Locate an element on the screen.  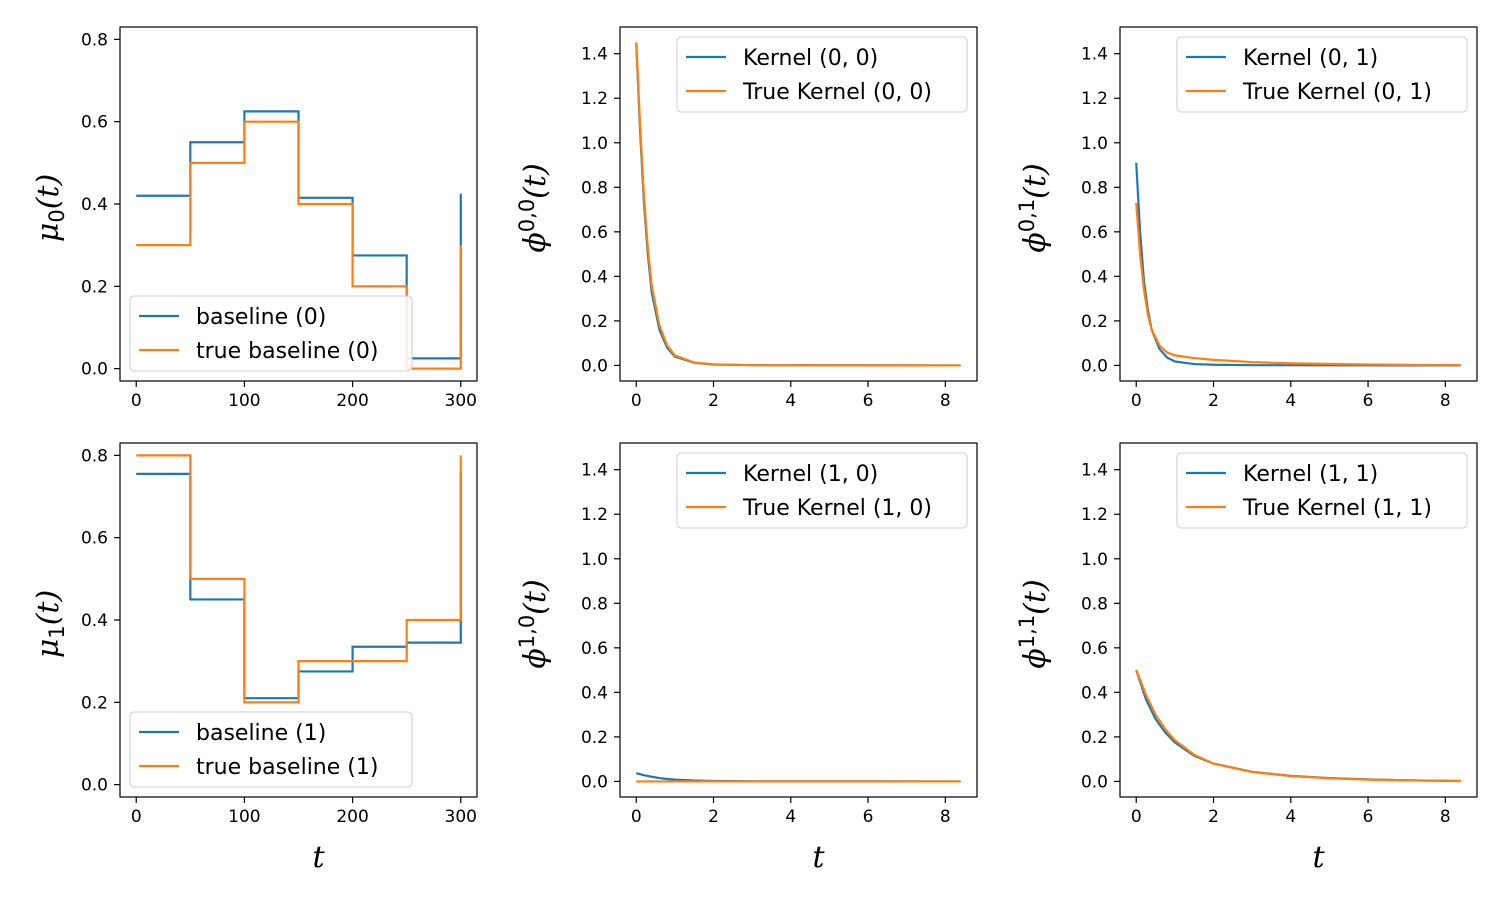
y-axis-label: μ0(t) is located at coordinates (50, 208).